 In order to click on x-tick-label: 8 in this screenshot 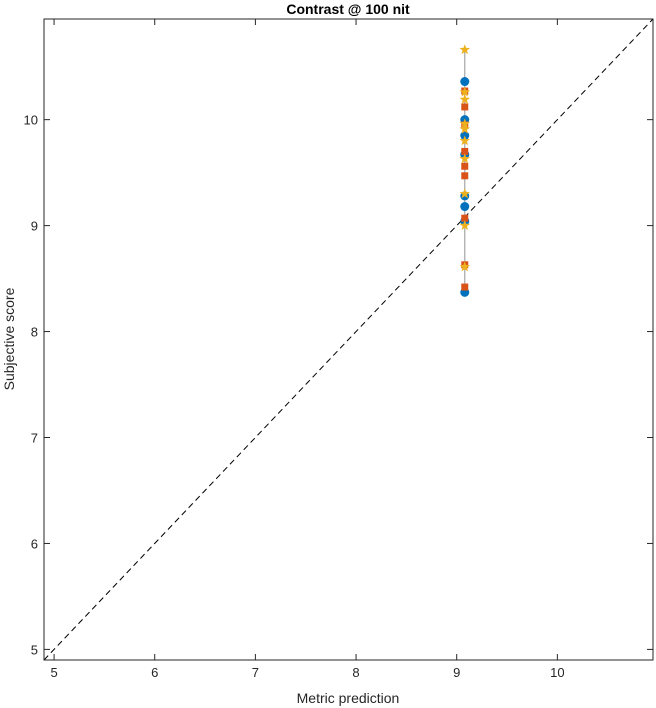, I will do `click(355, 672)`.